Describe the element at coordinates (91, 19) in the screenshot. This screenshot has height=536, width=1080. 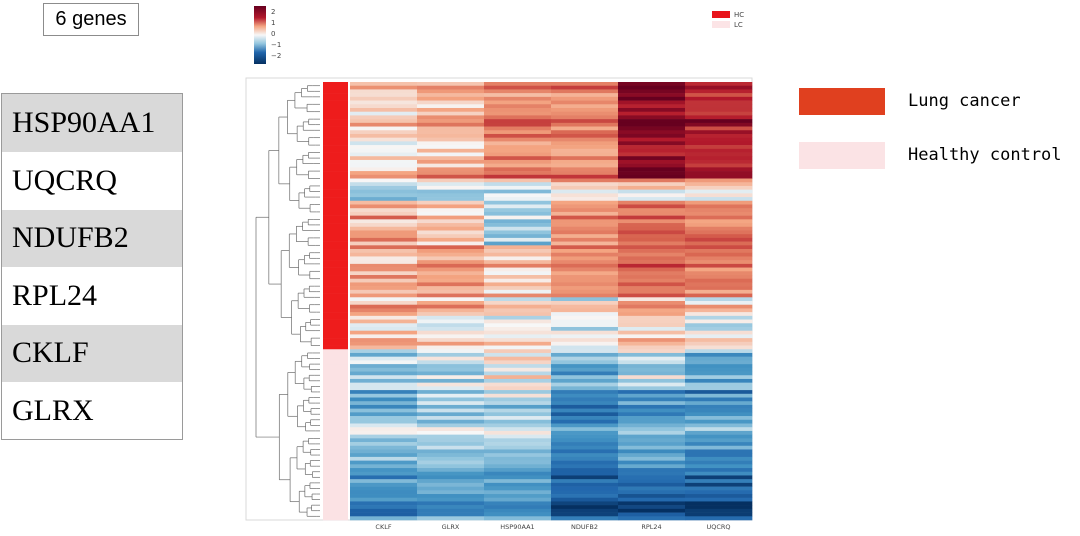
I see `genes-count-box: 6 genes` at that location.